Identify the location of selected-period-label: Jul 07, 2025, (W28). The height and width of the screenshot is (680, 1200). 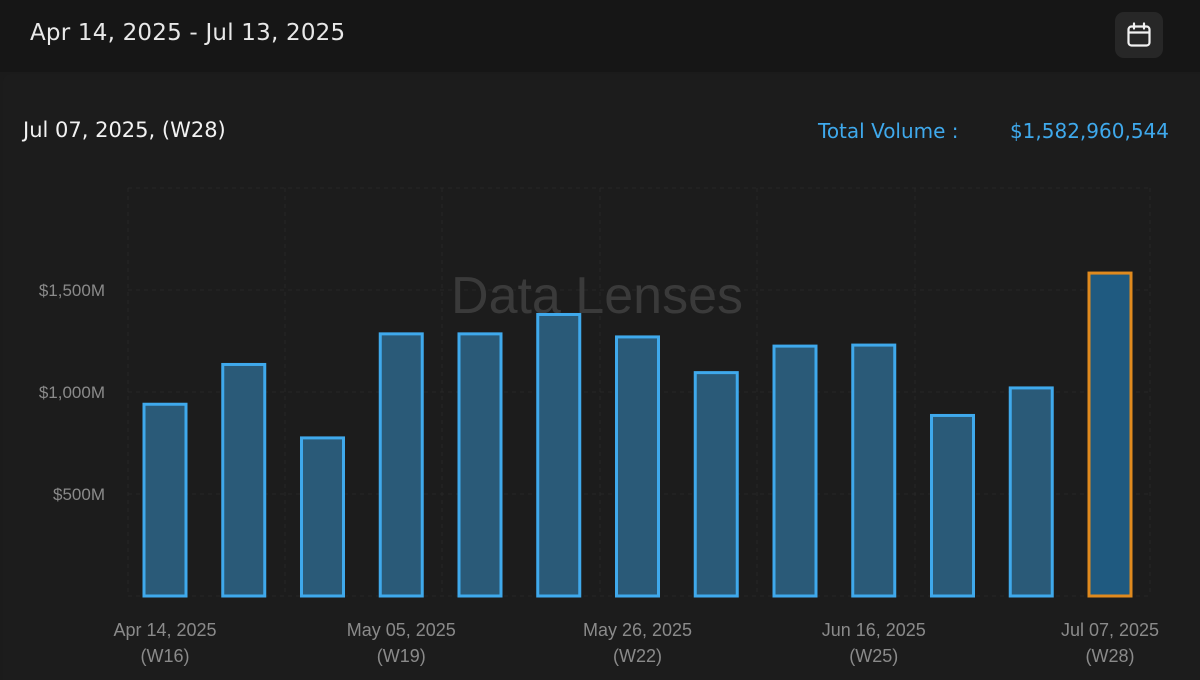
(124, 130).